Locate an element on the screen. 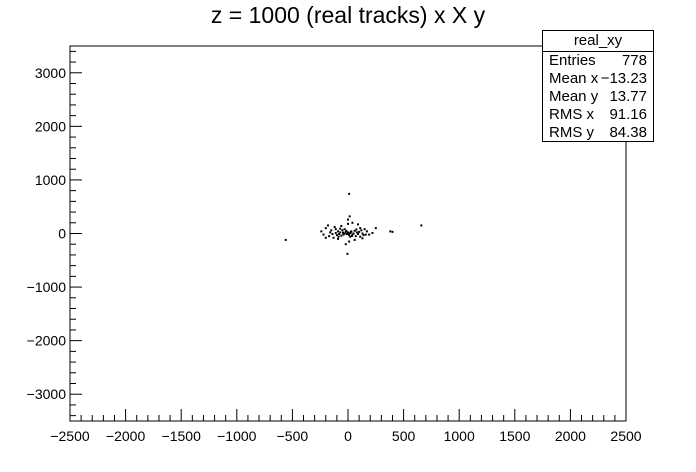 The image size is (696, 472). chart-title: z = 1000 (real tracks) x X y is located at coordinates (348, 15).